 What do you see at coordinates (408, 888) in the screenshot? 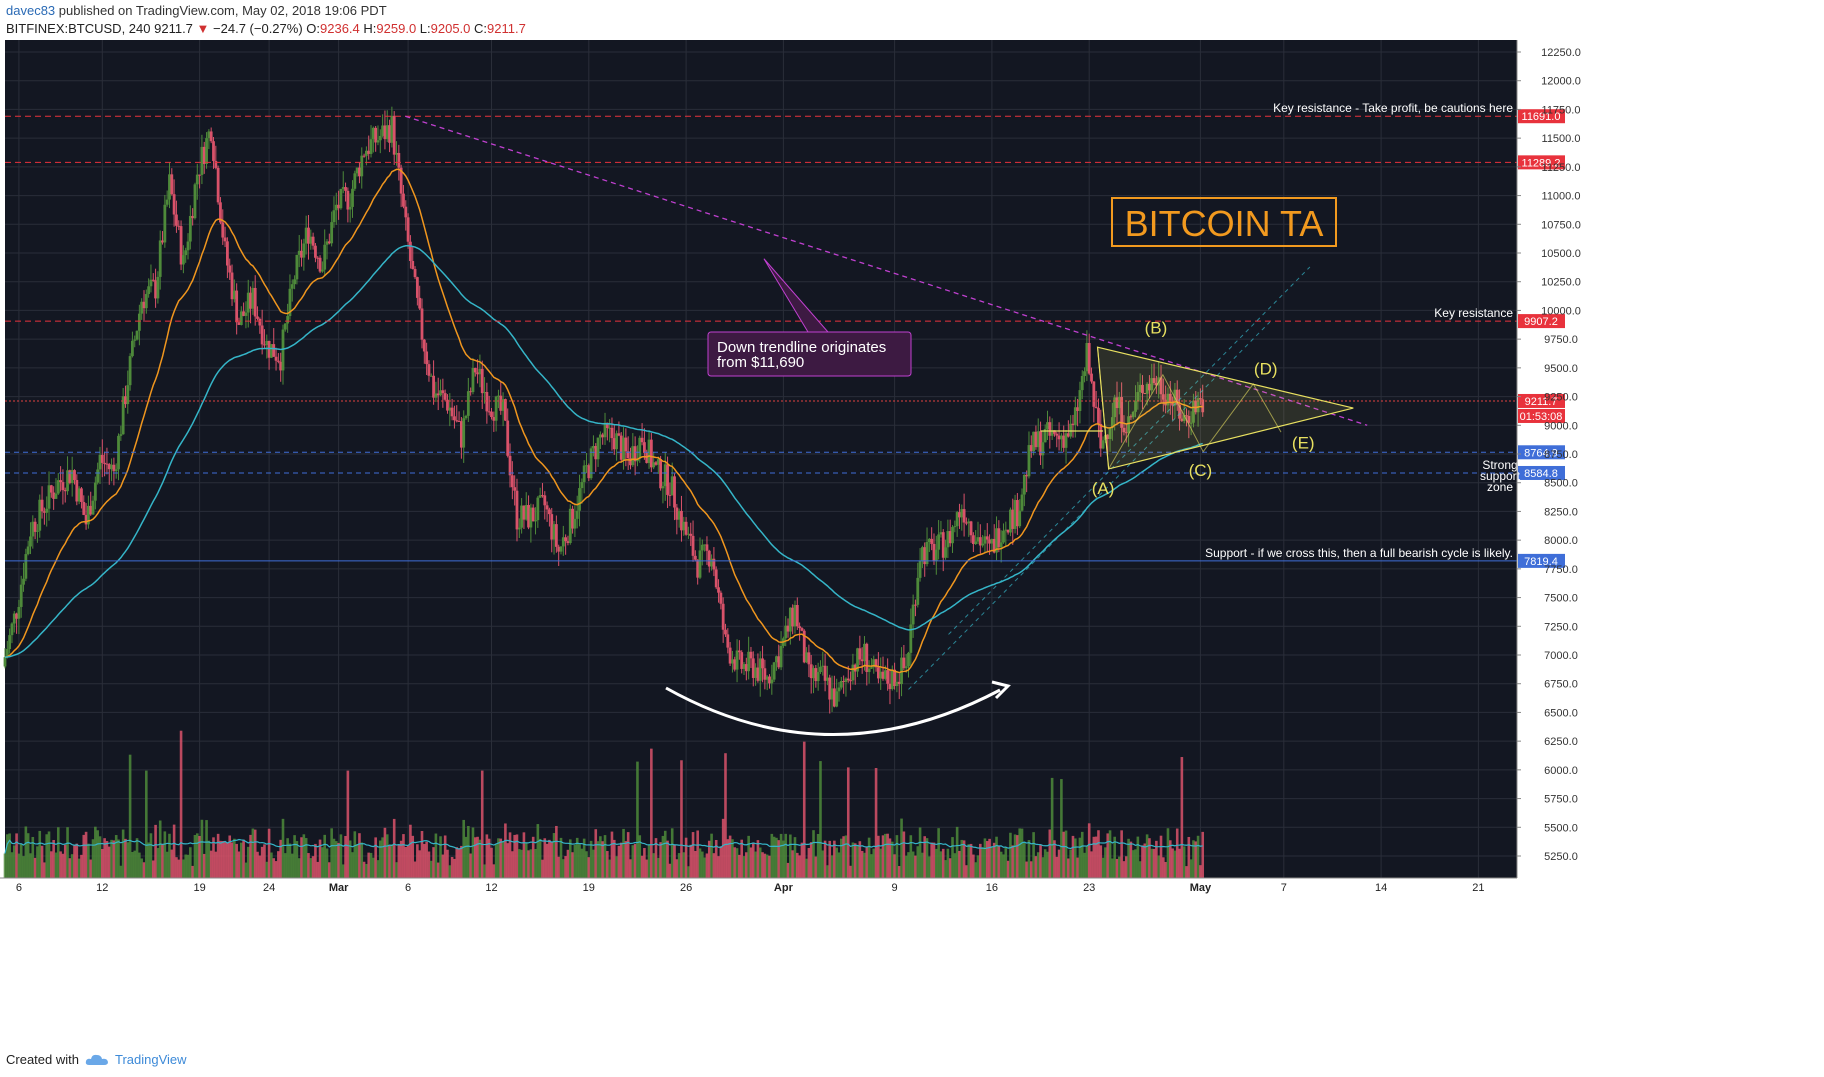
I see `time-tick-label: 6` at bounding box center [408, 888].